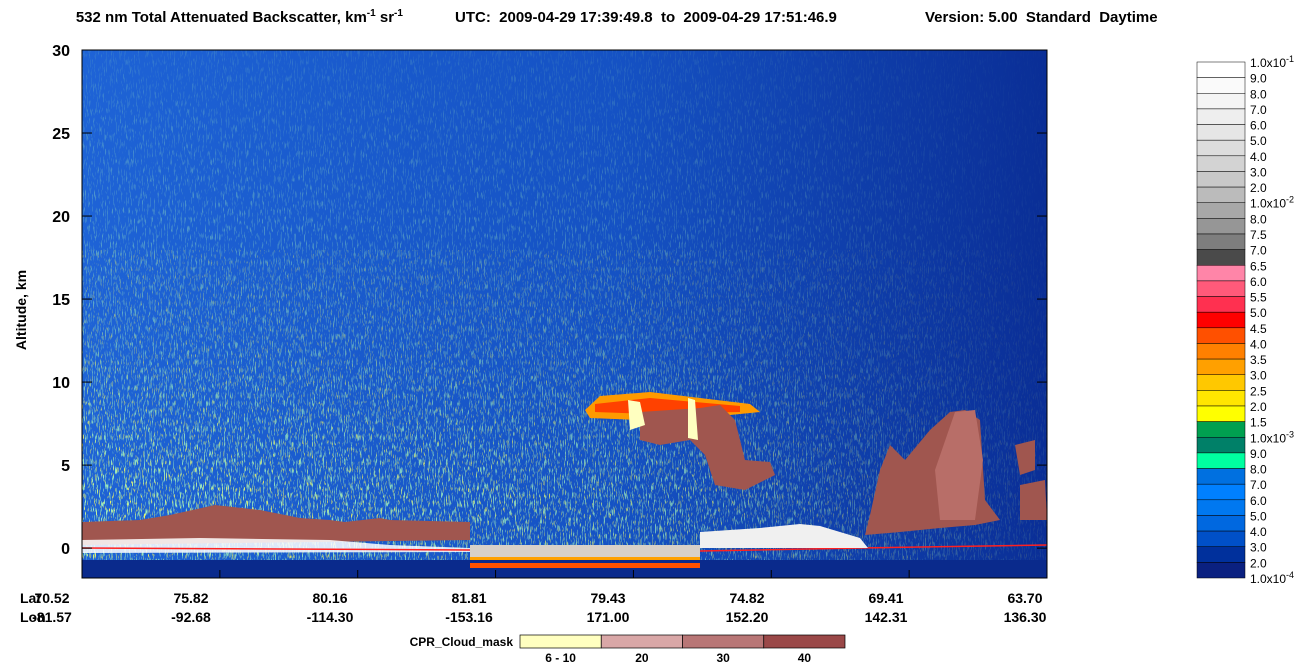  I want to click on lon-tick-label: 152.20, so click(747, 617).